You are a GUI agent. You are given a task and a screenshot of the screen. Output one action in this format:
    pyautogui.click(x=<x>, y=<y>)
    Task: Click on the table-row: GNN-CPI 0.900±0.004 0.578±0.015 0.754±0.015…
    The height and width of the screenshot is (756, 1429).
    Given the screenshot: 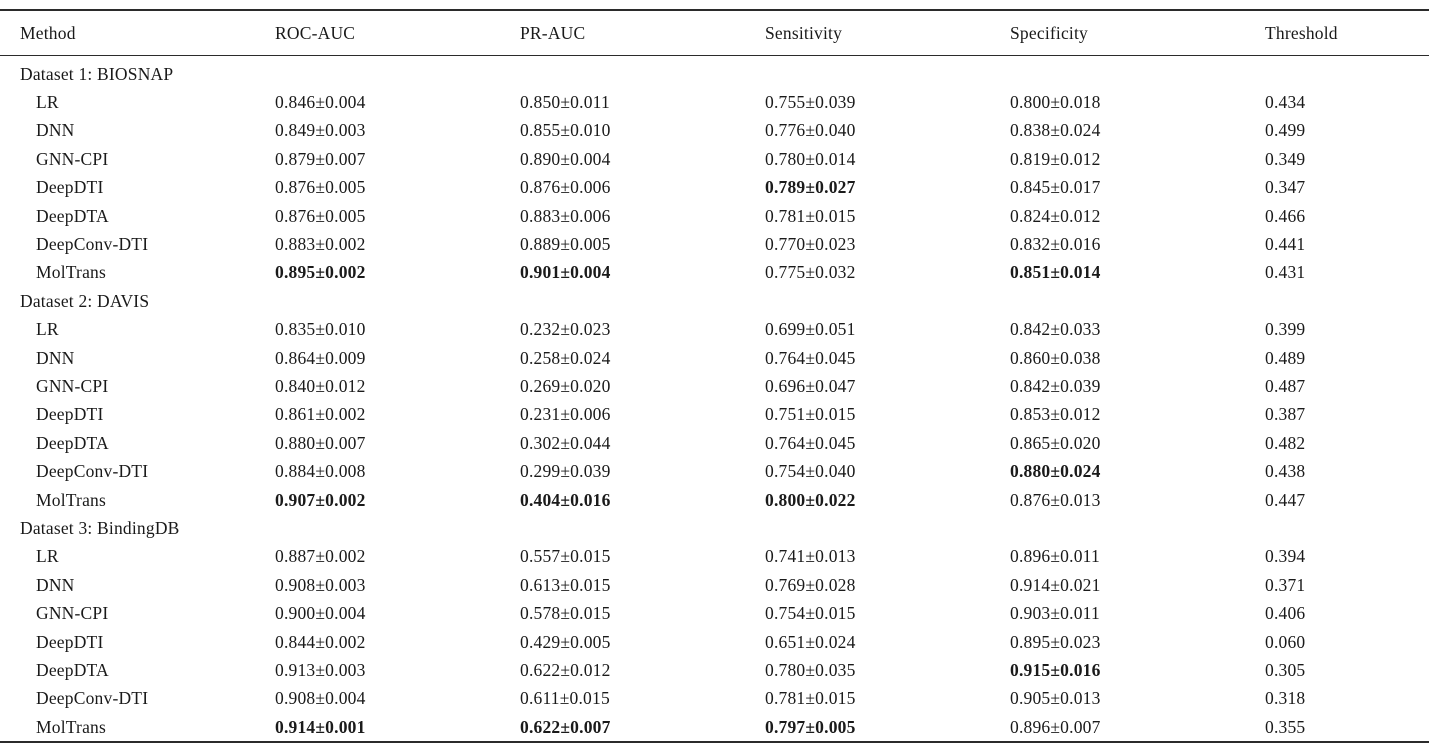 What is the action you would take?
    pyautogui.click(x=714, y=613)
    